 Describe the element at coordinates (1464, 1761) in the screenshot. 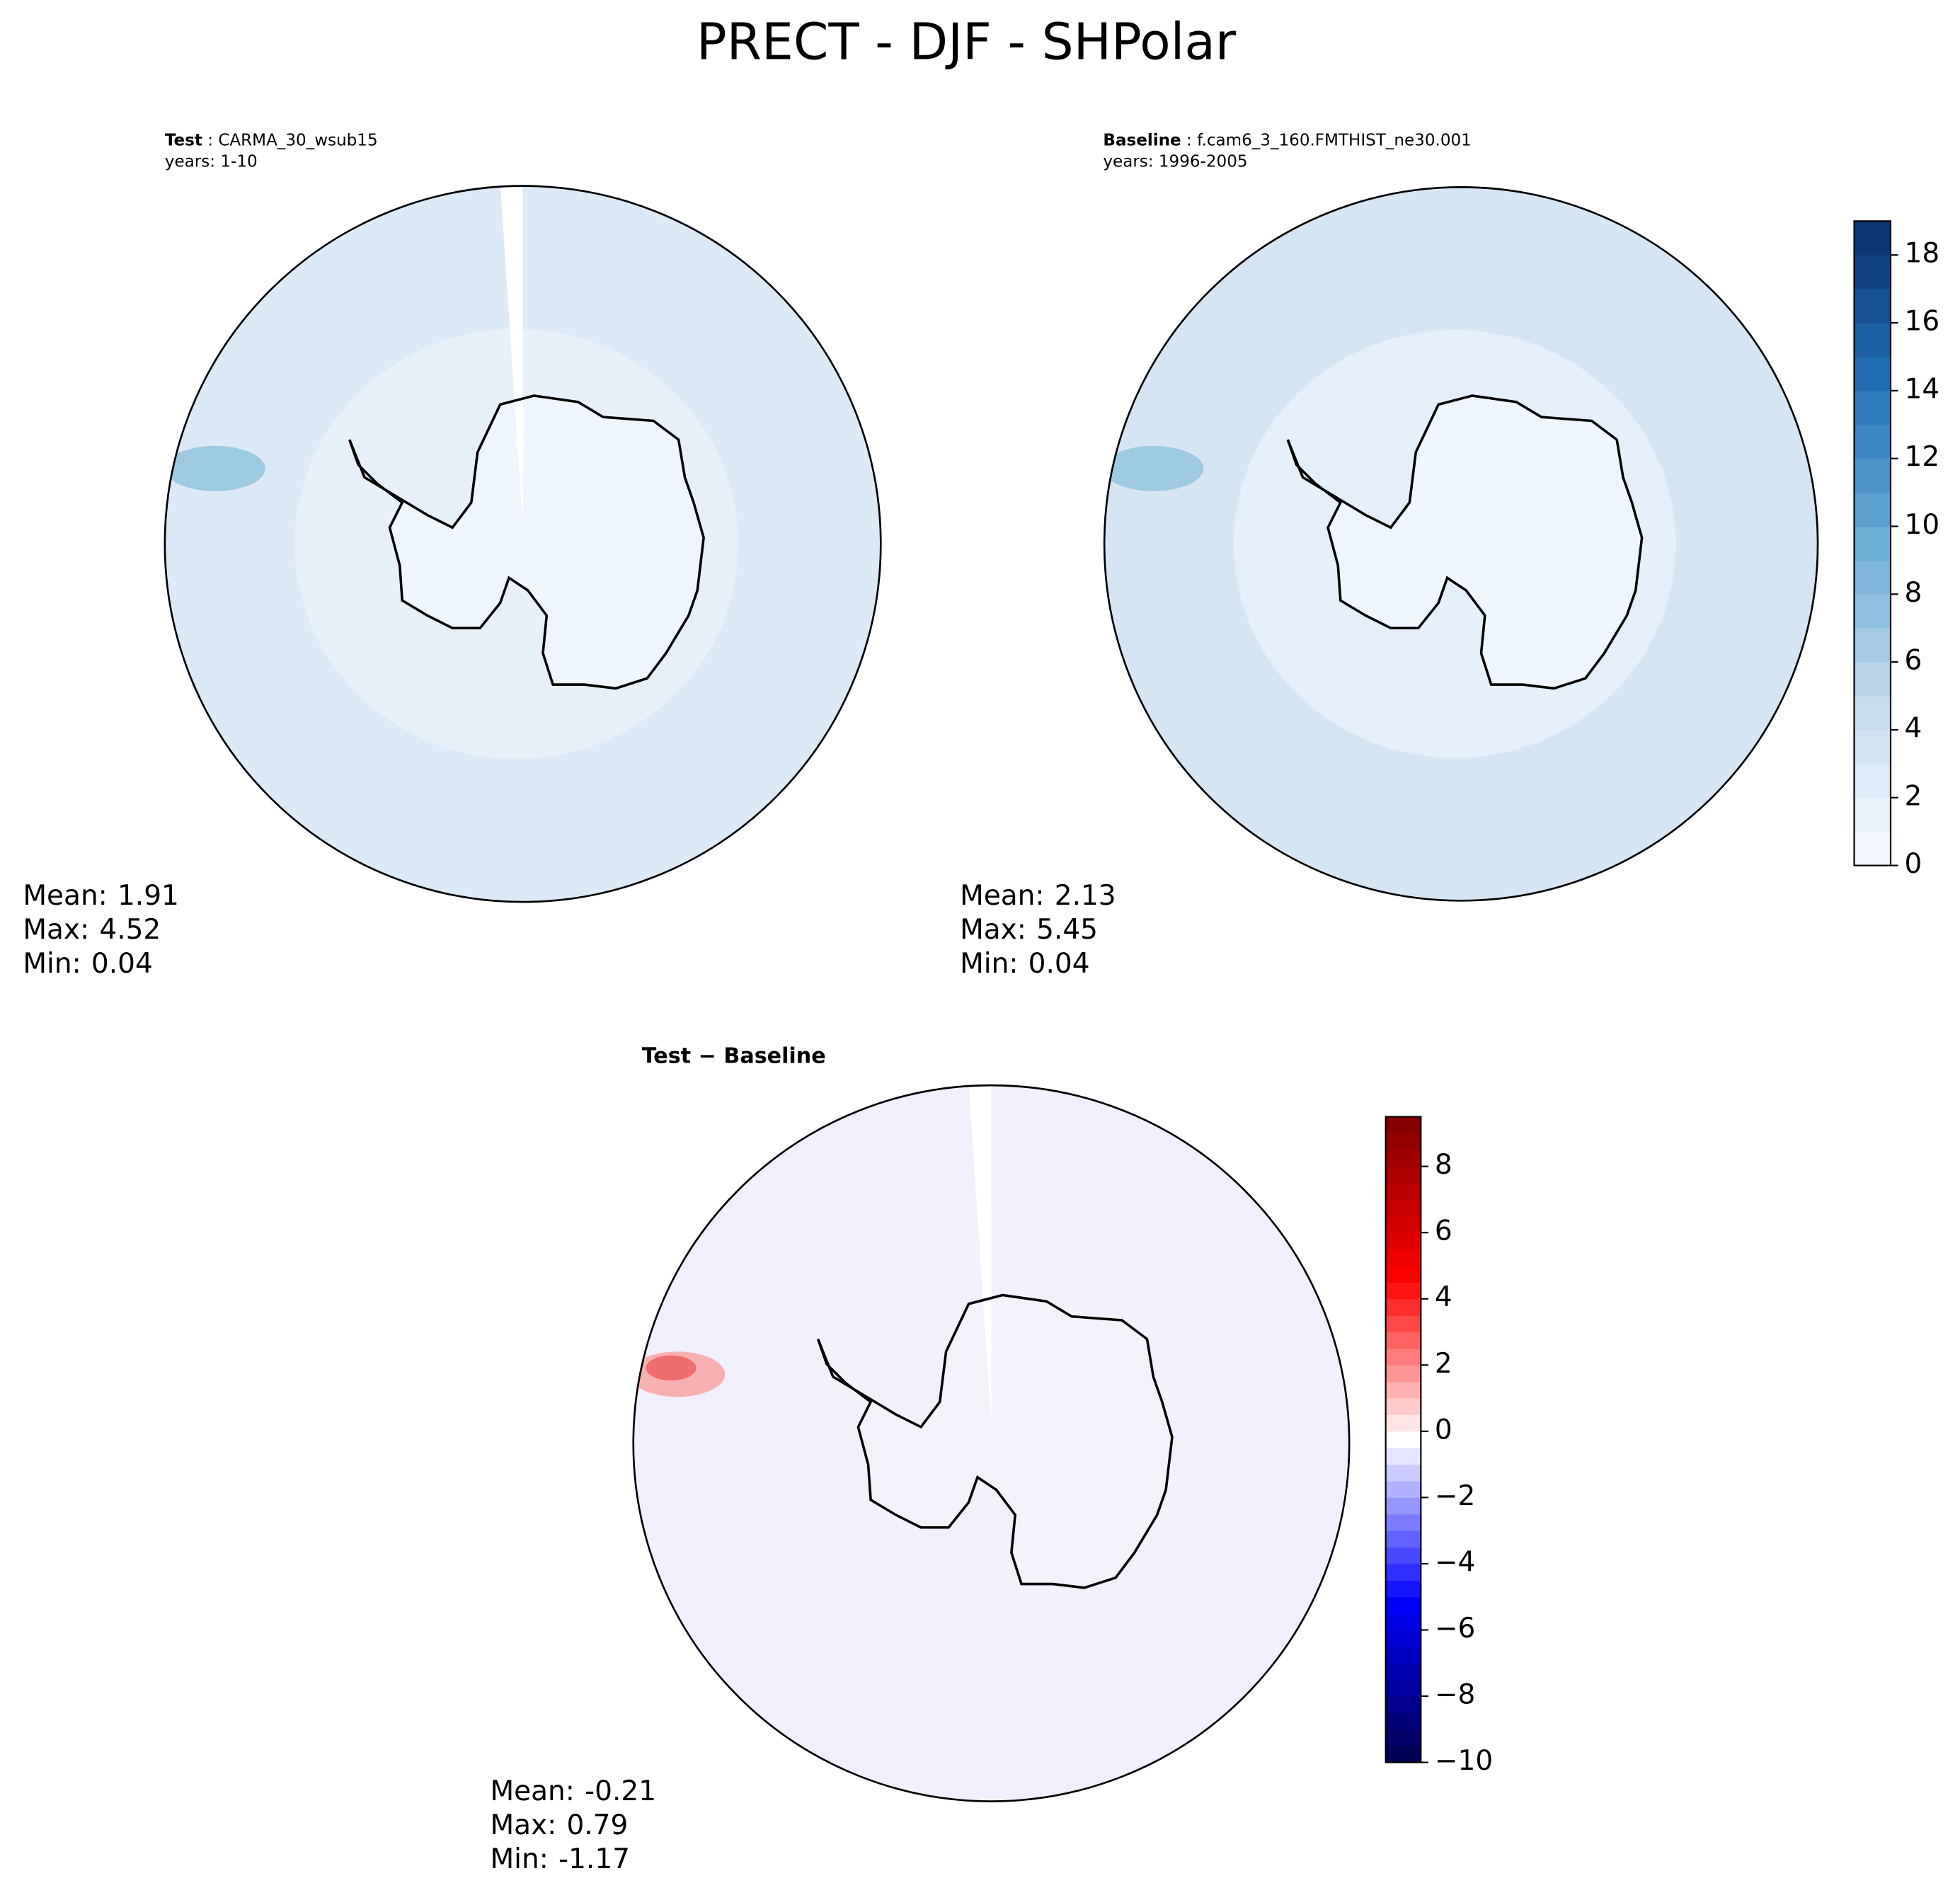

I see `colorbar-tick-label: −10` at that location.